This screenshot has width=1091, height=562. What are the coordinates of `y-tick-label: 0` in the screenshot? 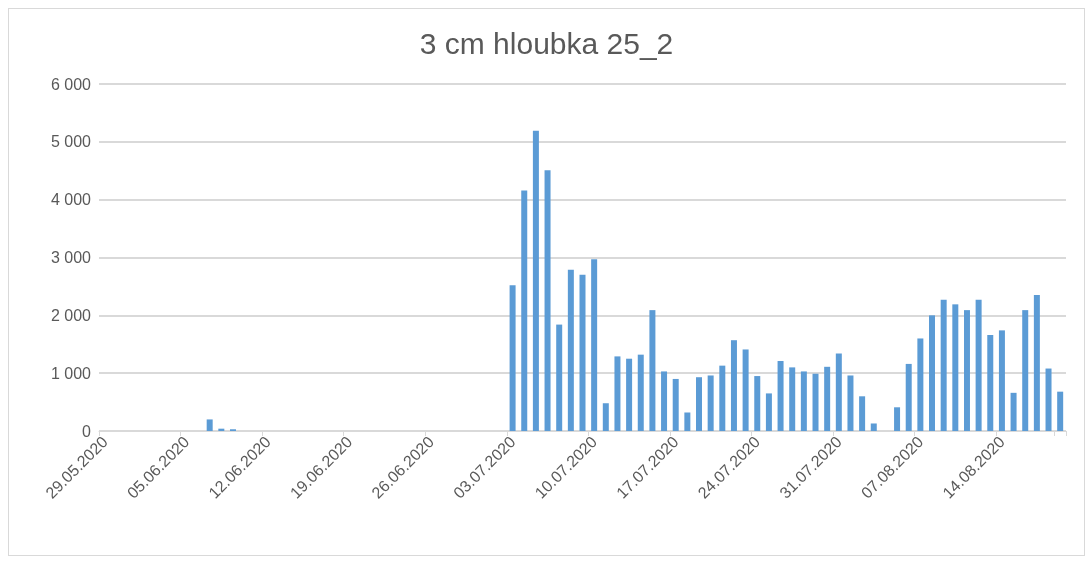 It's located at (87, 431).